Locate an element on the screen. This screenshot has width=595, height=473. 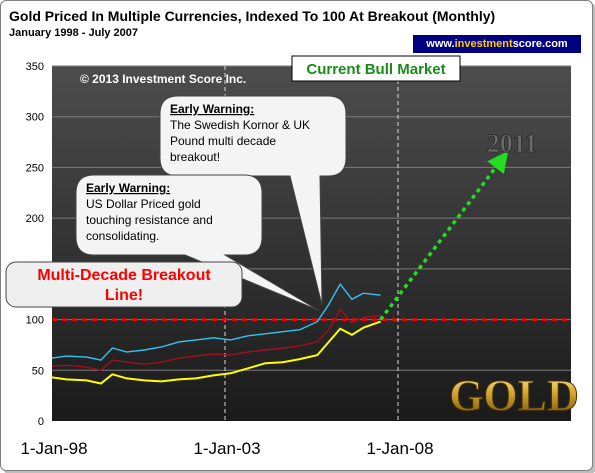
breakout-label-box is located at coordinates (124, 284).